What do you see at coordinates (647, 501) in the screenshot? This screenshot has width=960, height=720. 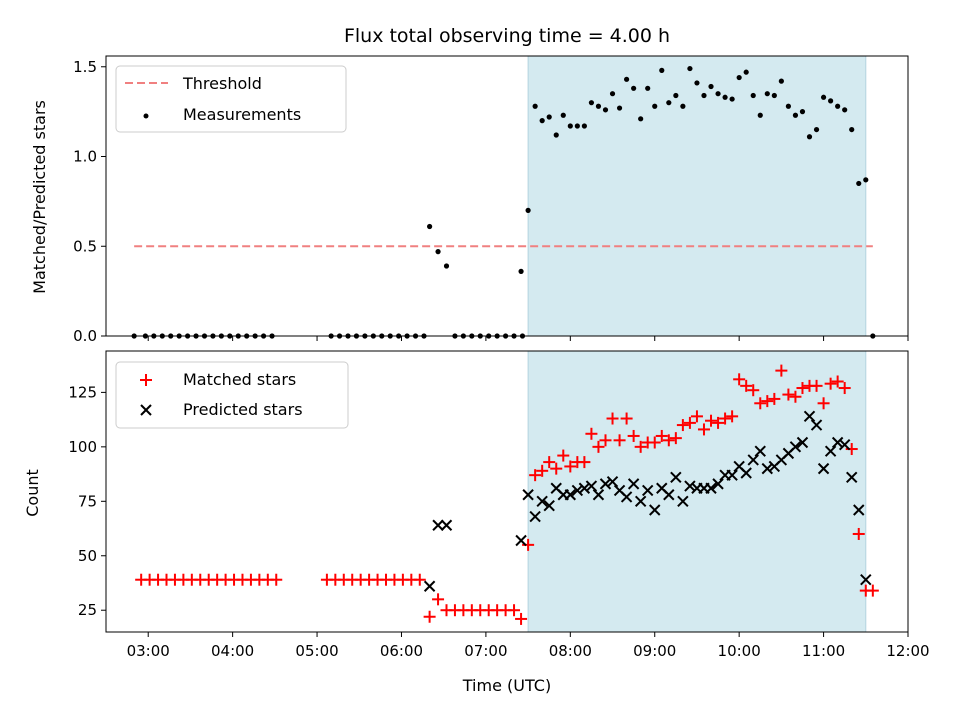 I see `predicted-stars-points` at bounding box center [647, 501].